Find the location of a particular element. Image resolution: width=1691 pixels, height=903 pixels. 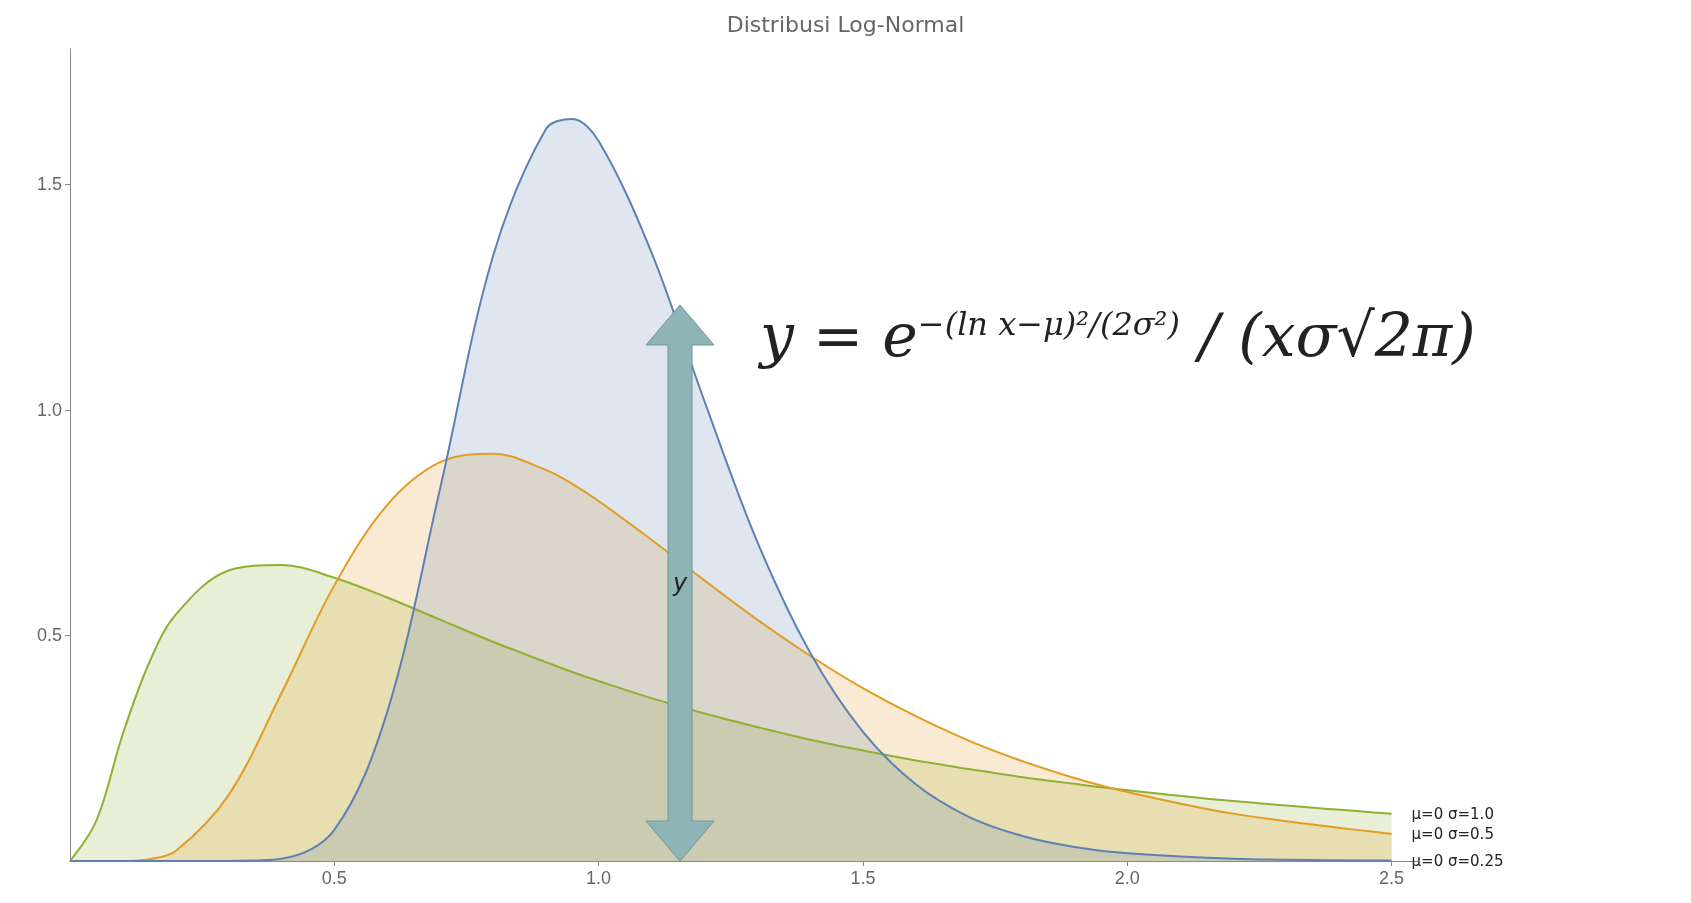

series-label: μ=0 σ=1.0 is located at coordinates (1452, 813).